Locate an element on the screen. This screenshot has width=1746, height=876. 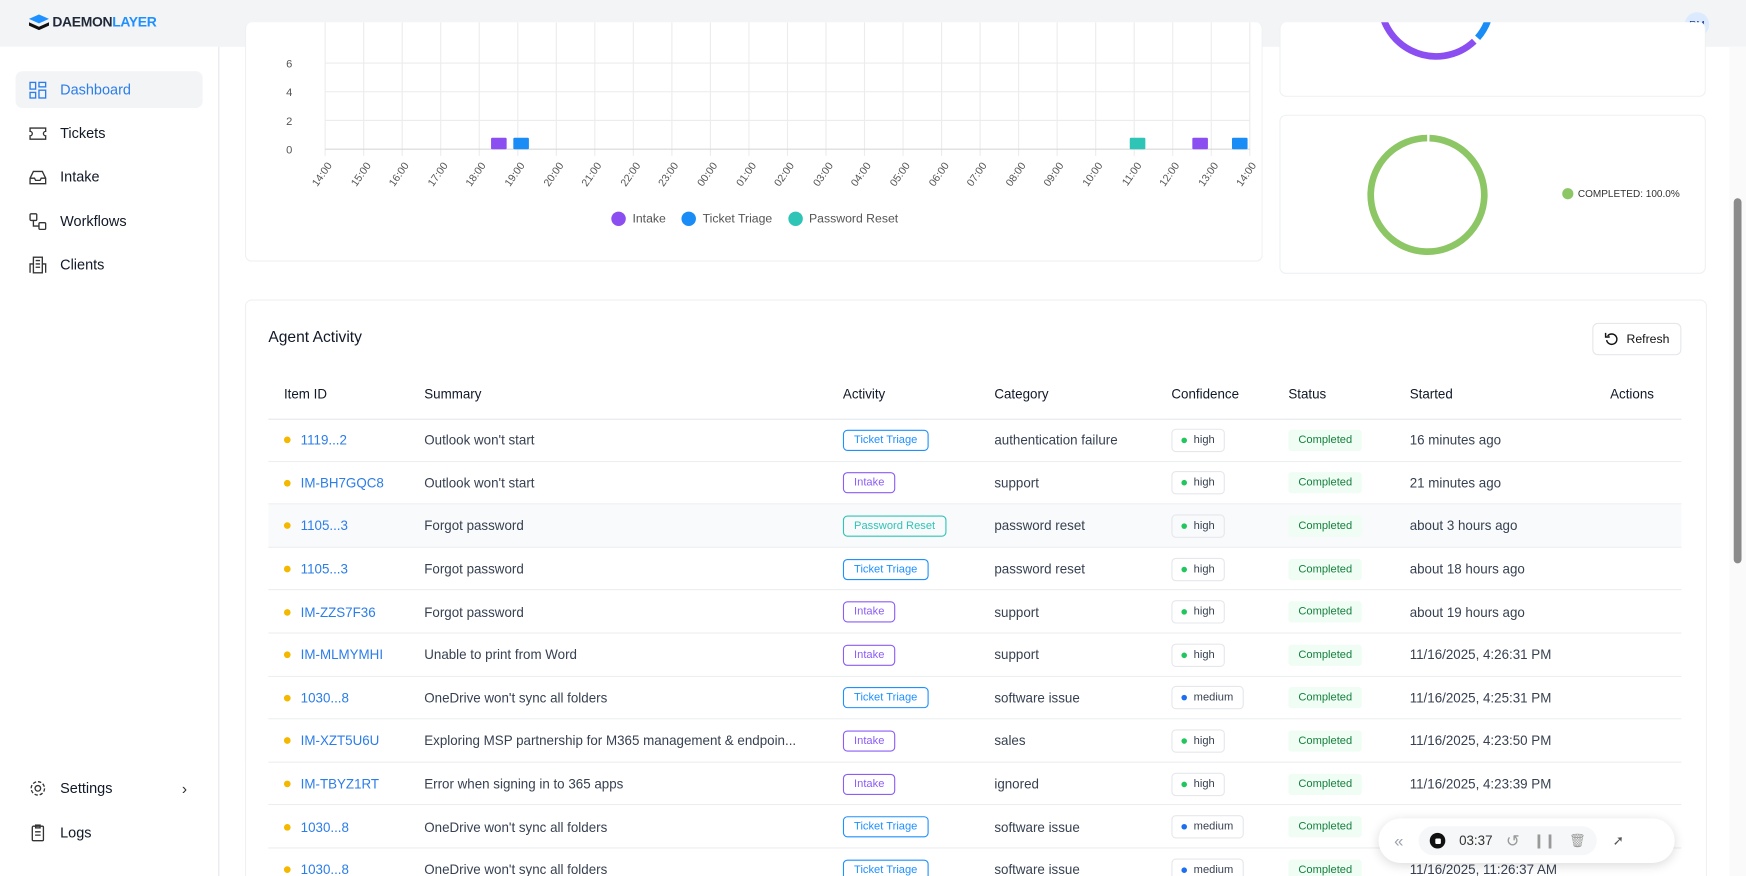
column-header-category: Category is located at coordinates (1021, 394).